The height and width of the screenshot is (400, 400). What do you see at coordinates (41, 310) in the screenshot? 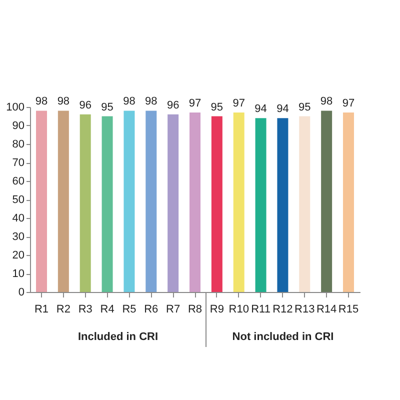
I see `x-tick-label: R1` at bounding box center [41, 310].